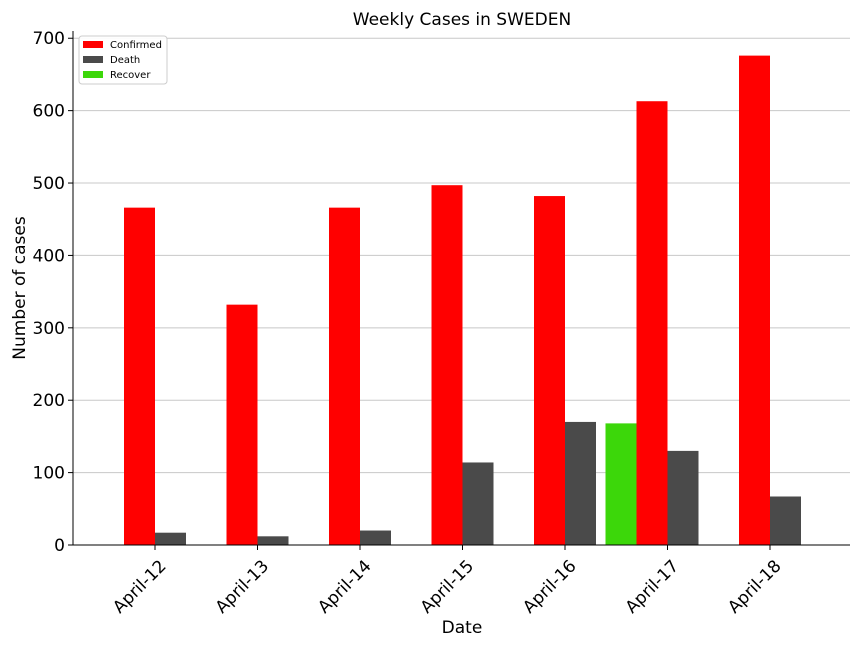 Image resolution: width=864 pixels, height=648 pixels. I want to click on x-tick-label: April-18, so click(754, 586).